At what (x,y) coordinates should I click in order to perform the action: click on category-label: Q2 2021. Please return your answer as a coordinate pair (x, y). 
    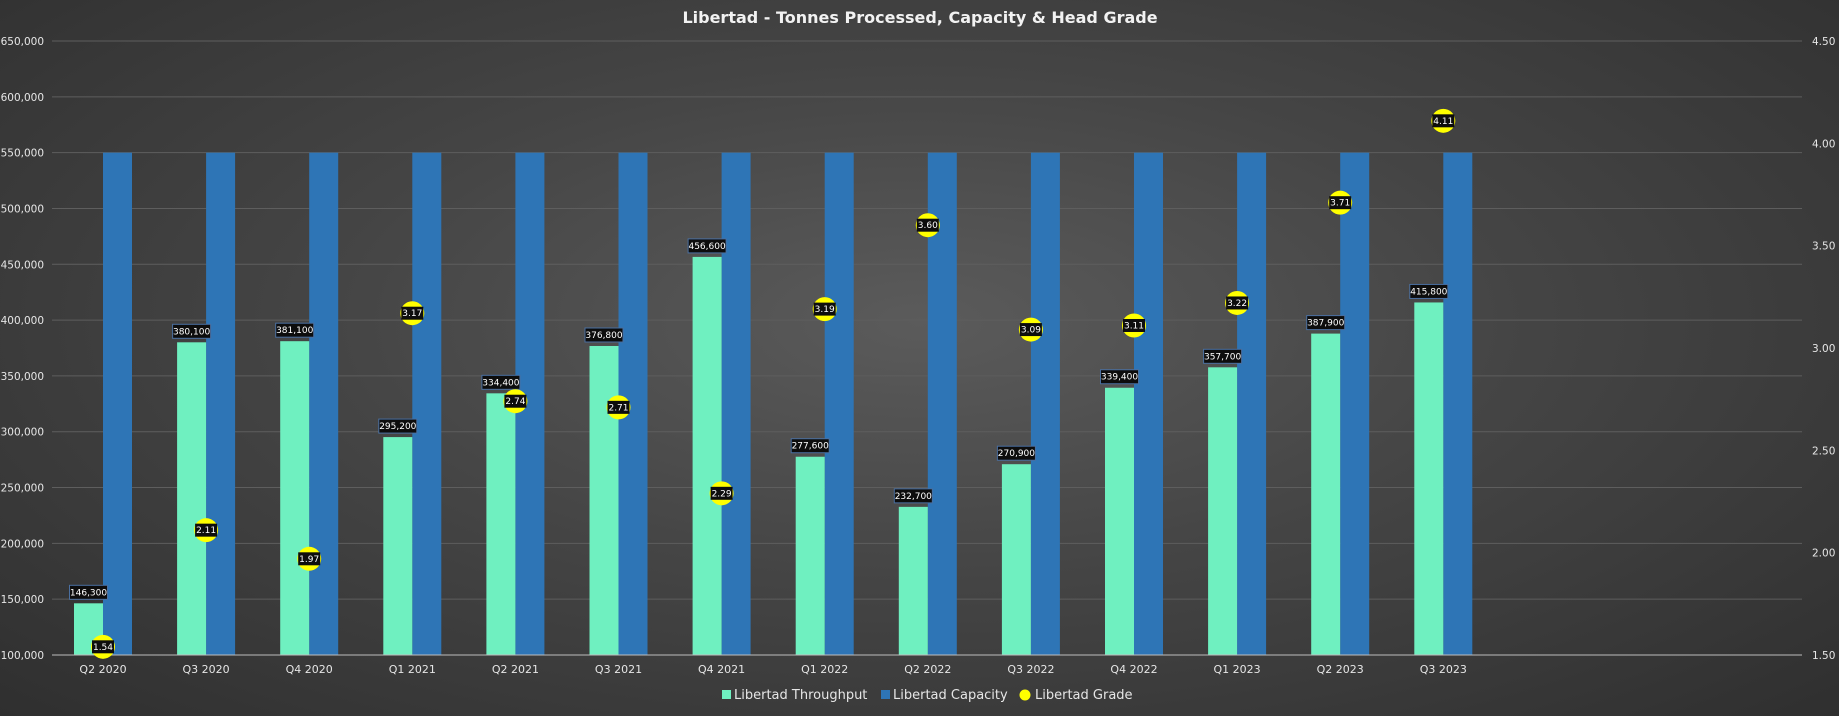
    Looking at the image, I should click on (515, 669).